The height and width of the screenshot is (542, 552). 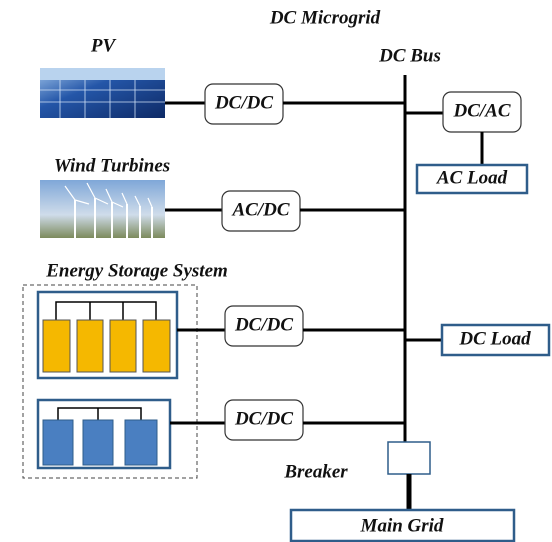 I want to click on ac-load, so click(x=472, y=179).